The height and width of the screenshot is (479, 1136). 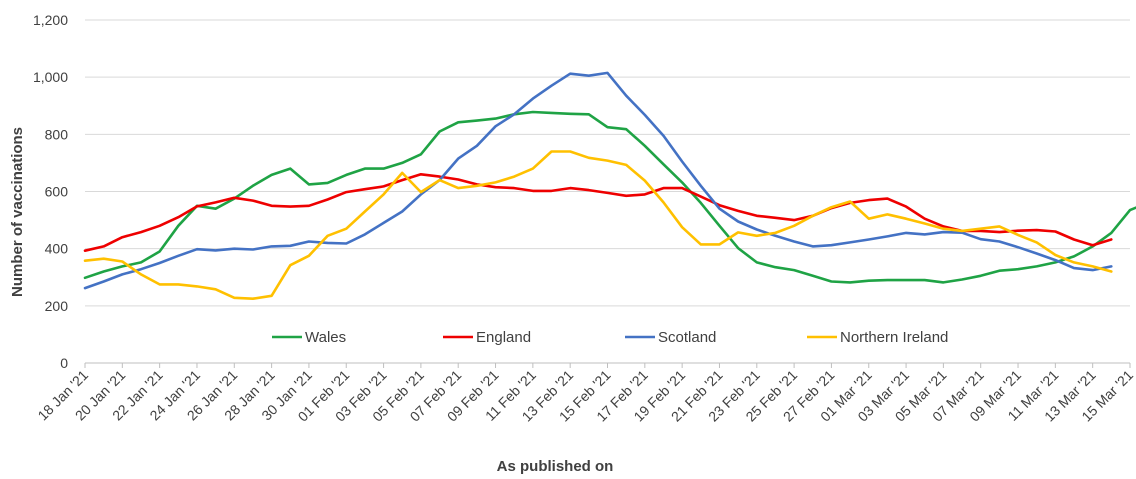 I want to click on x-axis-title: As published on, so click(x=555, y=466).